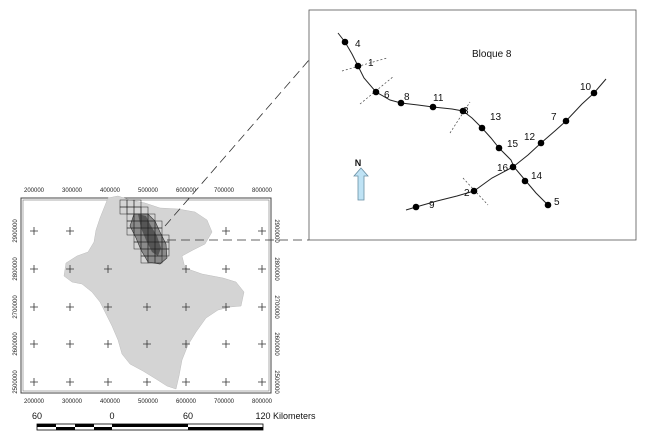 The height and width of the screenshot is (447, 650). What do you see at coordinates (492, 54) in the screenshot?
I see `inset-title: Bloque 8` at bounding box center [492, 54].